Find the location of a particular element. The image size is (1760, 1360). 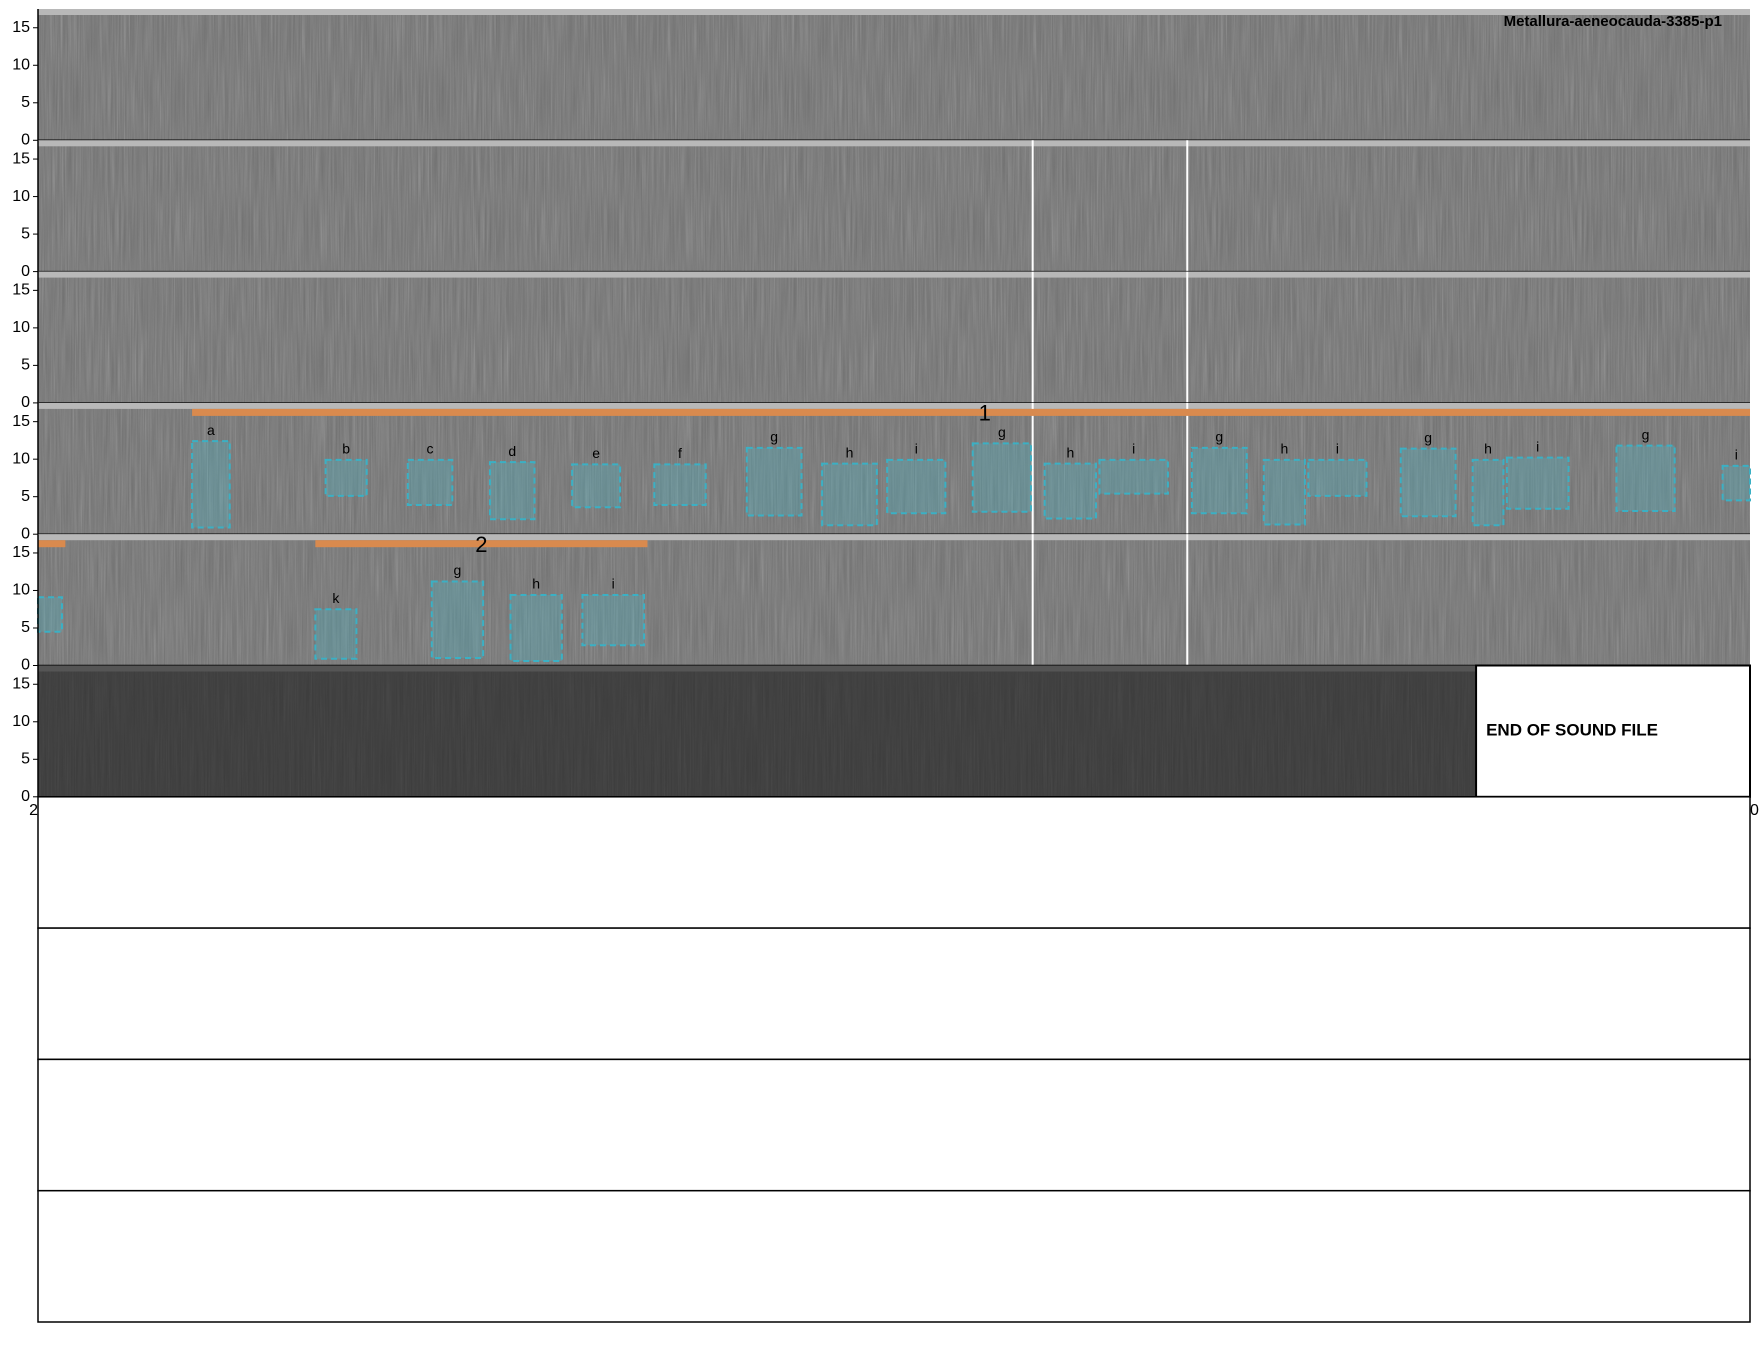

annotation-label: k is located at coordinates (336, 598).